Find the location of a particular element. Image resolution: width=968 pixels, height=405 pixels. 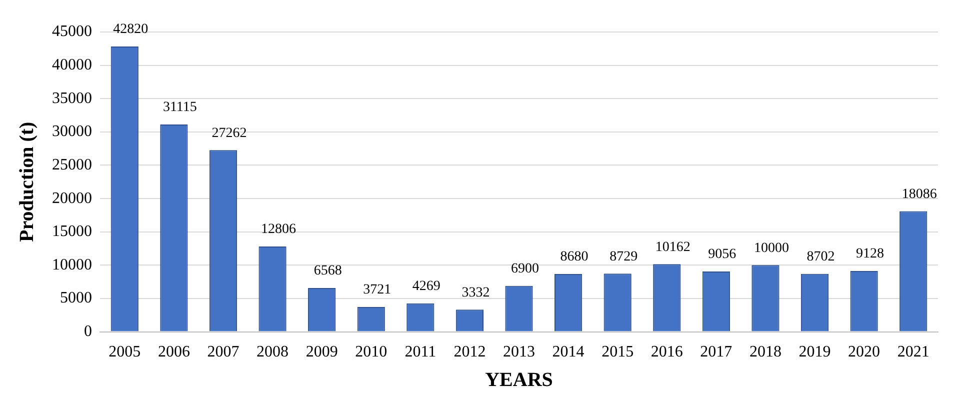

data-label: 10162 is located at coordinates (672, 247).